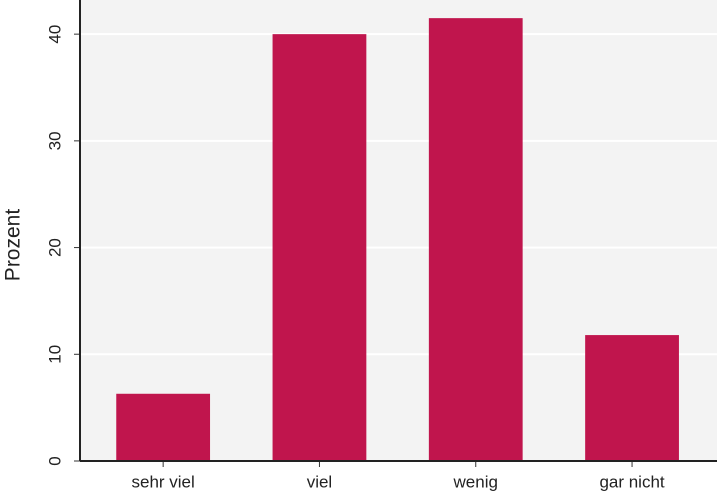 The width and height of the screenshot is (717, 500). Describe the element at coordinates (54, 140) in the screenshot. I see `y-tick-label: 30` at that location.